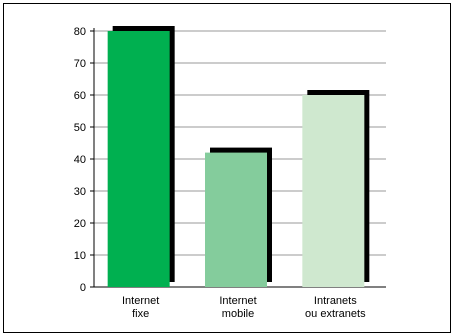 The height and width of the screenshot is (333, 456). I want to click on x-category-label: ou extranets, so click(335, 314).